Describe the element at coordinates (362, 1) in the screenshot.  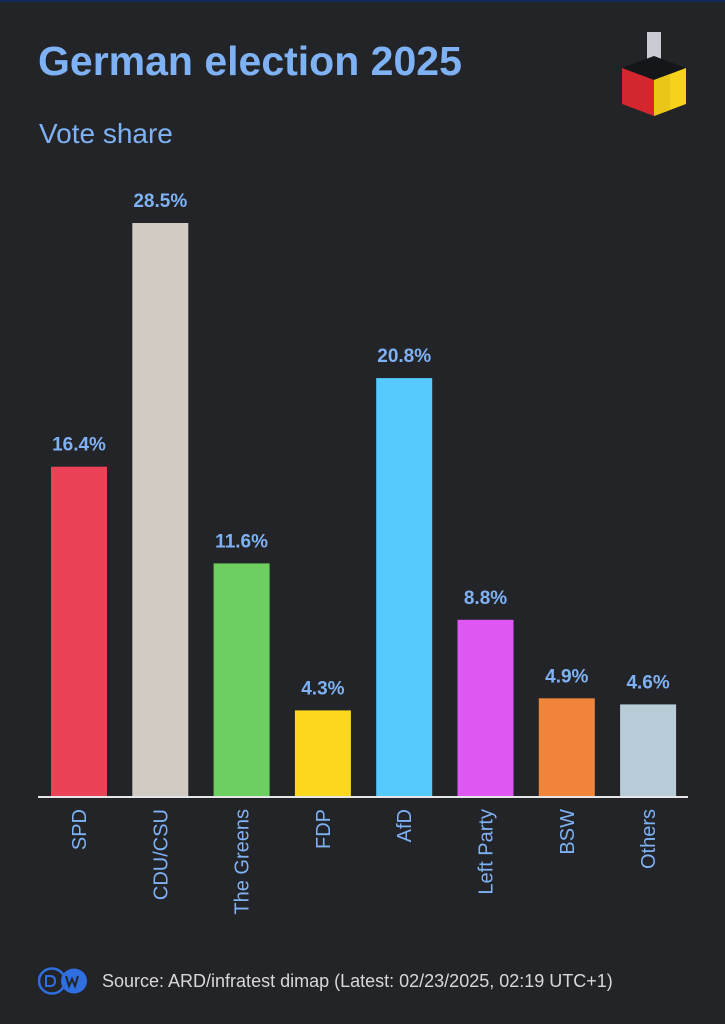
I see `top-border` at that location.